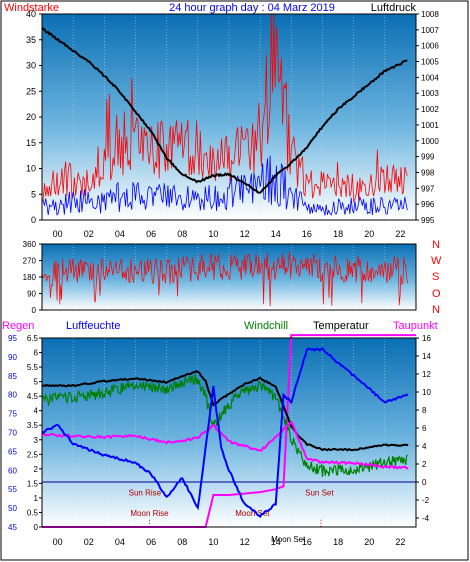 The width and height of the screenshot is (470, 562). Describe the element at coordinates (31, 294) in the screenshot. I see `dir-y-tick-90: 90` at that location.